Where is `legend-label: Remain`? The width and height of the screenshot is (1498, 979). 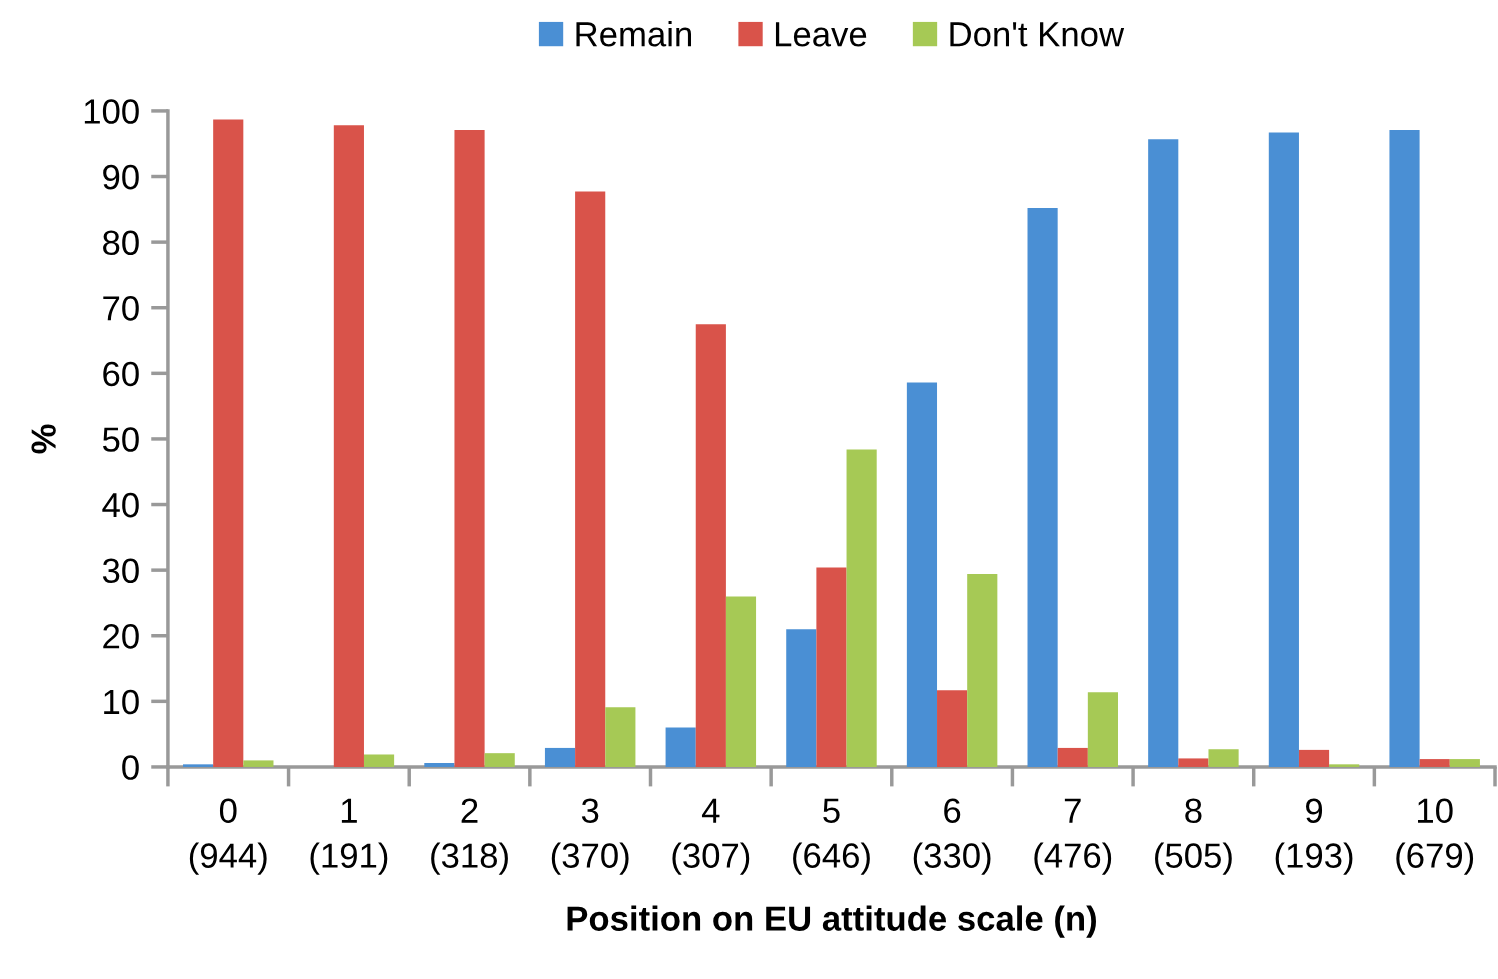
legend-label: Remain is located at coordinates (633, 34).